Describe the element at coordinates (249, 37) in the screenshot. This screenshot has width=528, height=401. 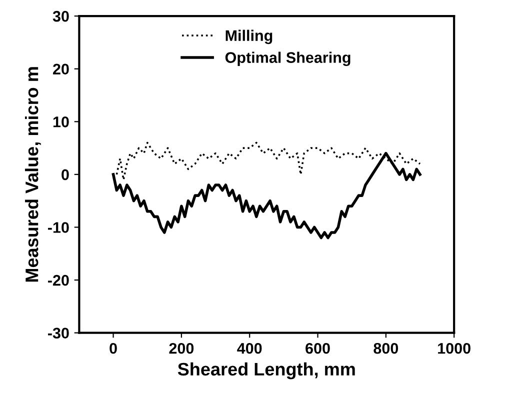
I see `legend-label: Milling` at that location.